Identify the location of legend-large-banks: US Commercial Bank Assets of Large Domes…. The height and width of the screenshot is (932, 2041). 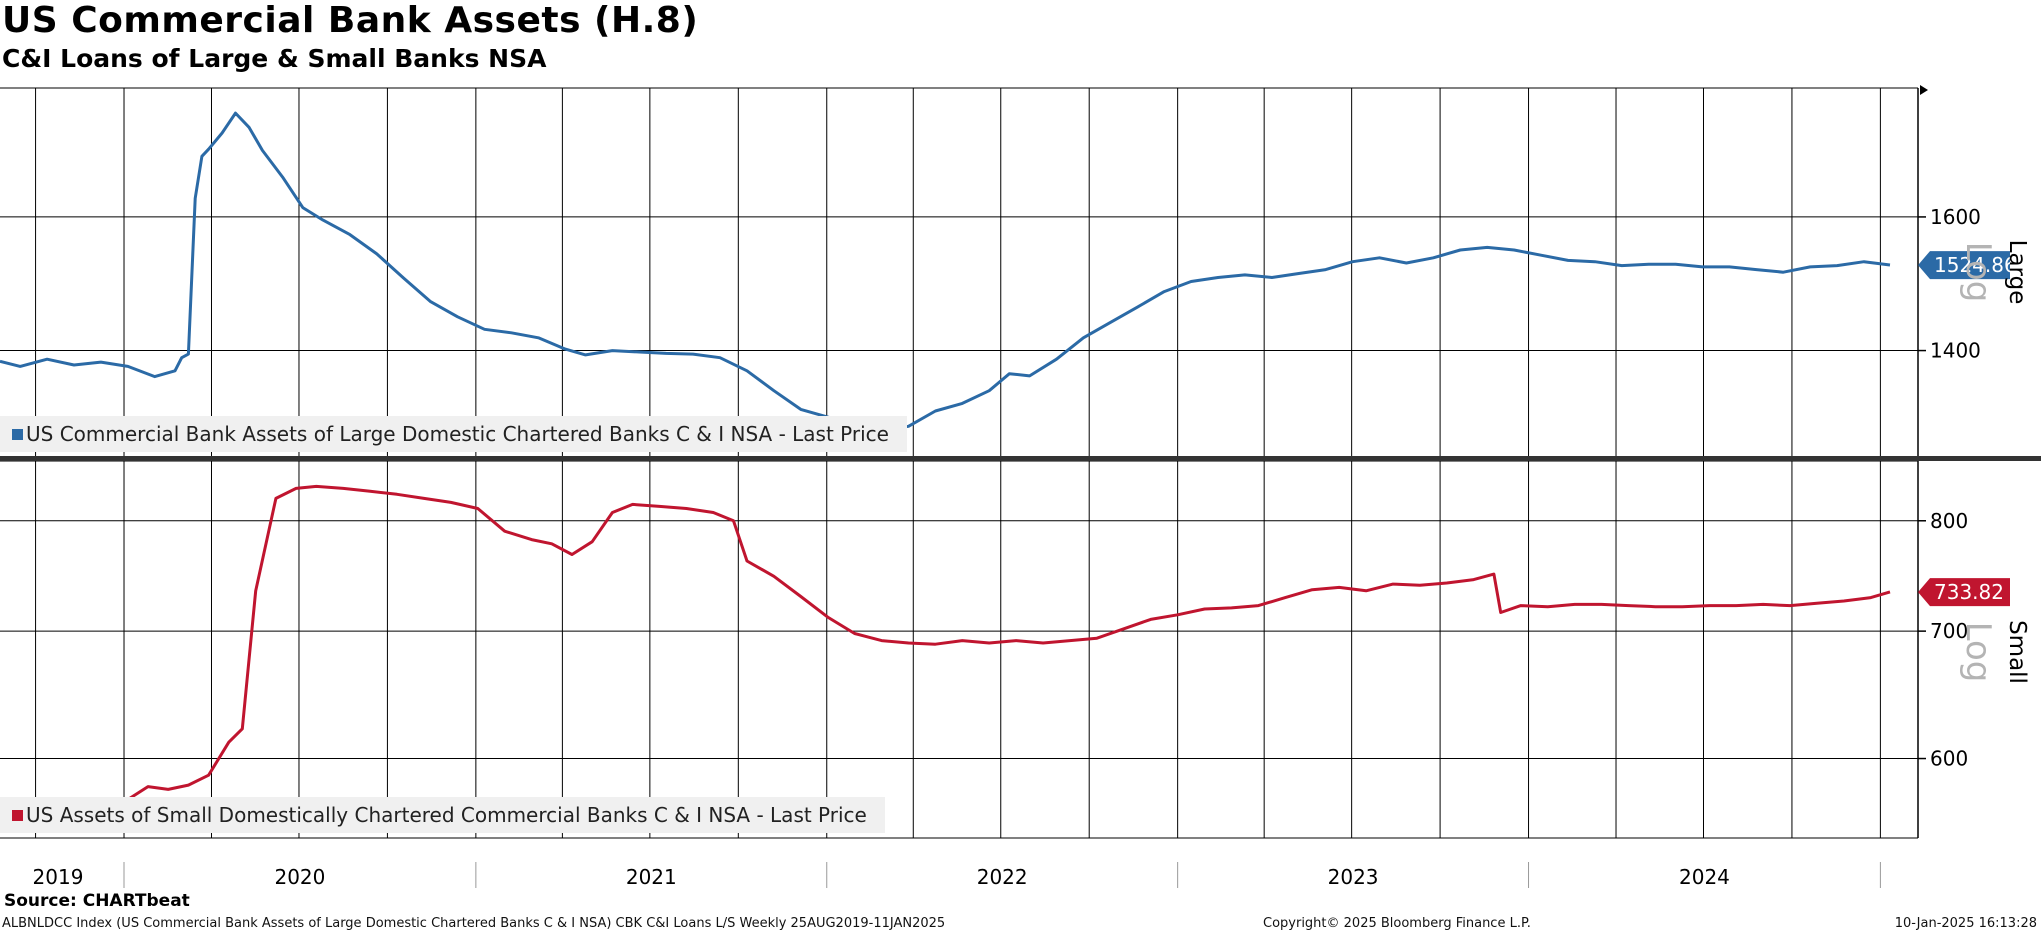
(453, 434).